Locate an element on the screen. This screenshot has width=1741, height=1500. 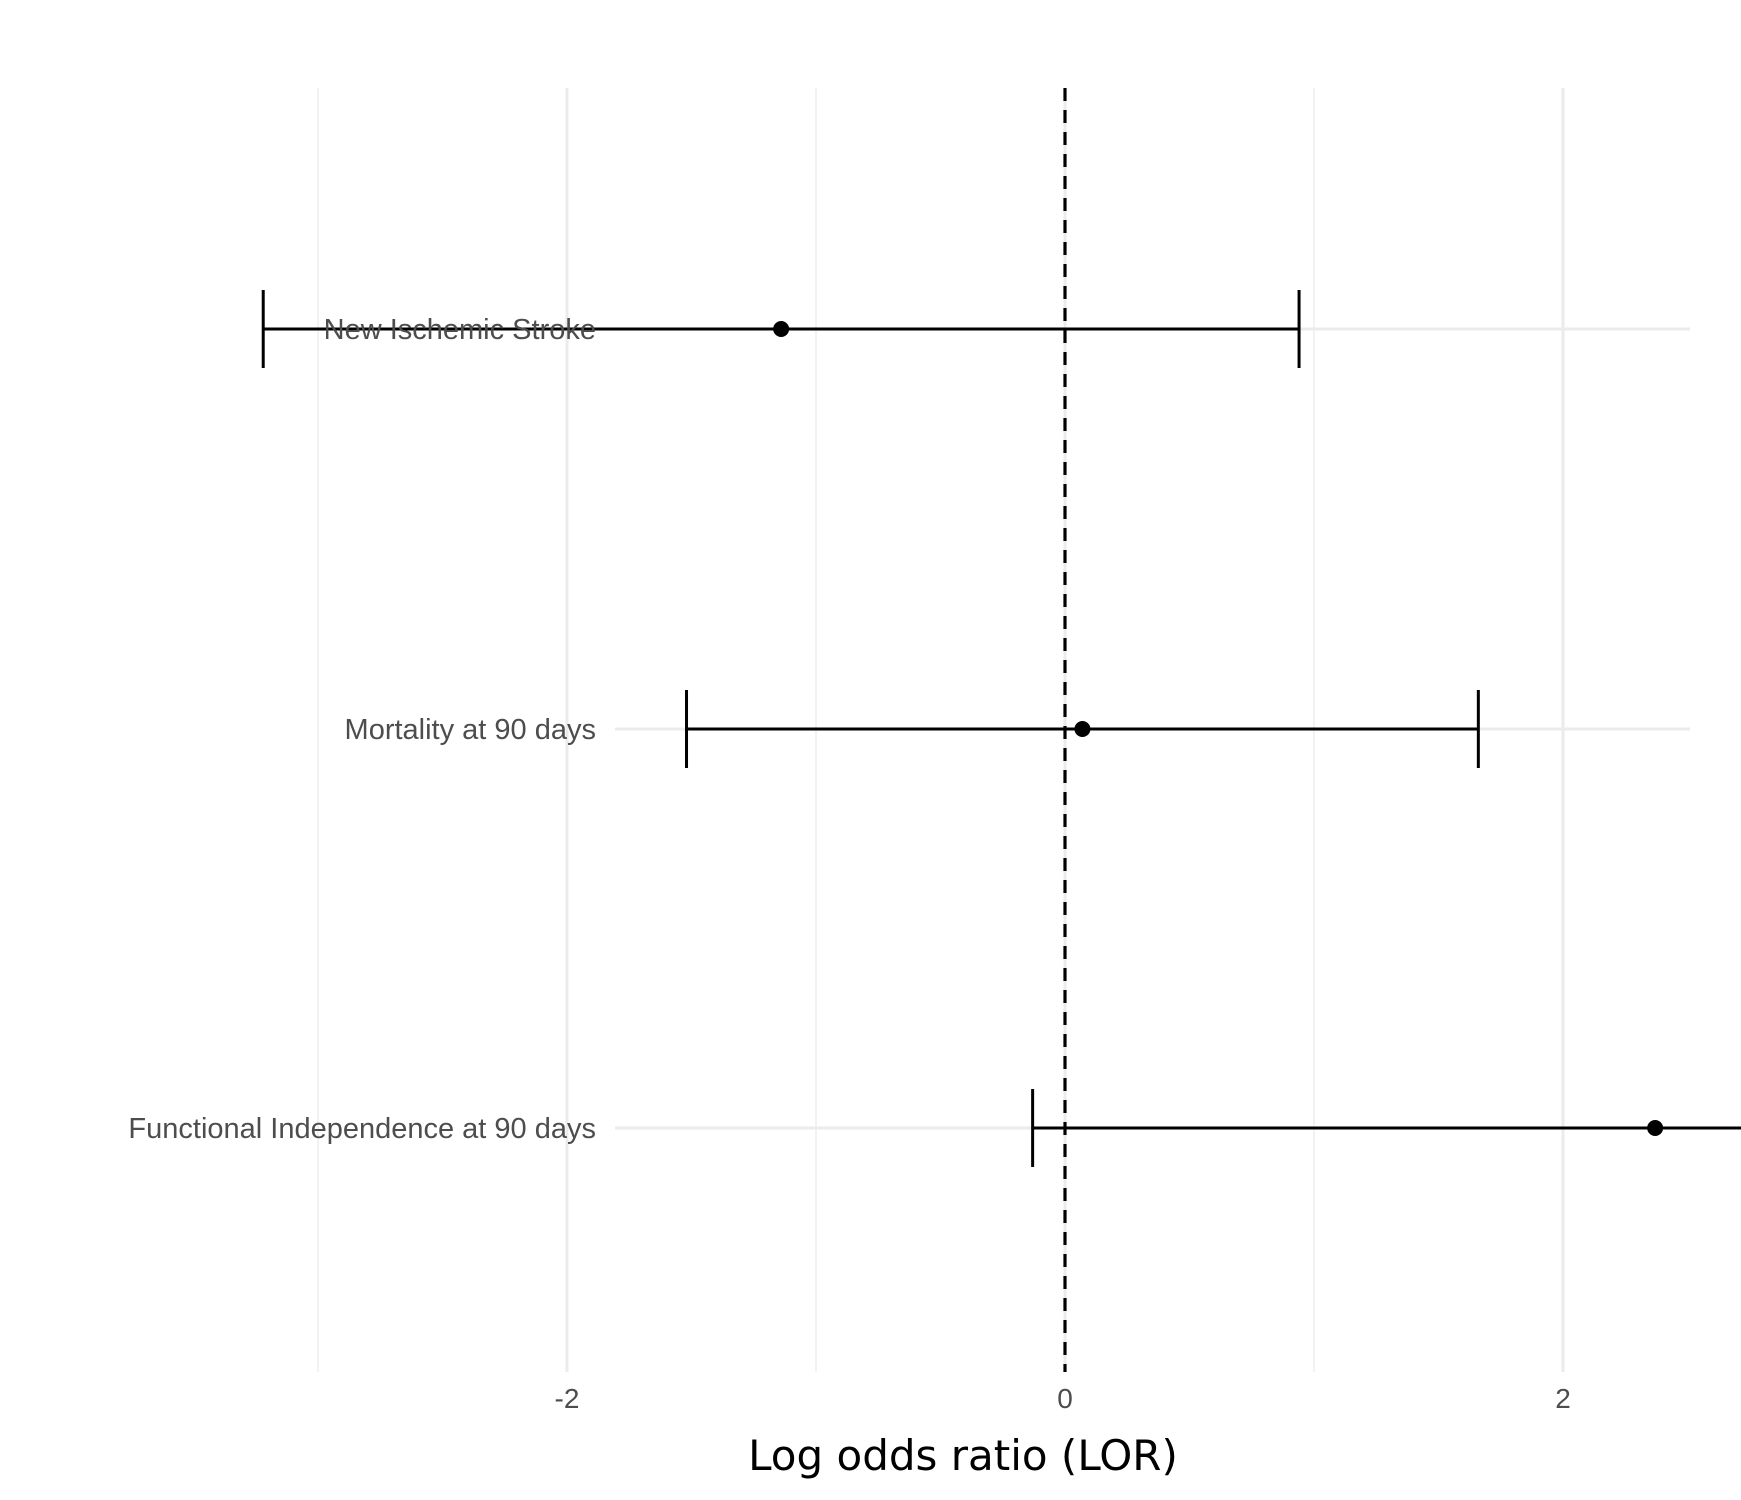
category-label: Mortality at 90 days is located at coordinates (470, 730).